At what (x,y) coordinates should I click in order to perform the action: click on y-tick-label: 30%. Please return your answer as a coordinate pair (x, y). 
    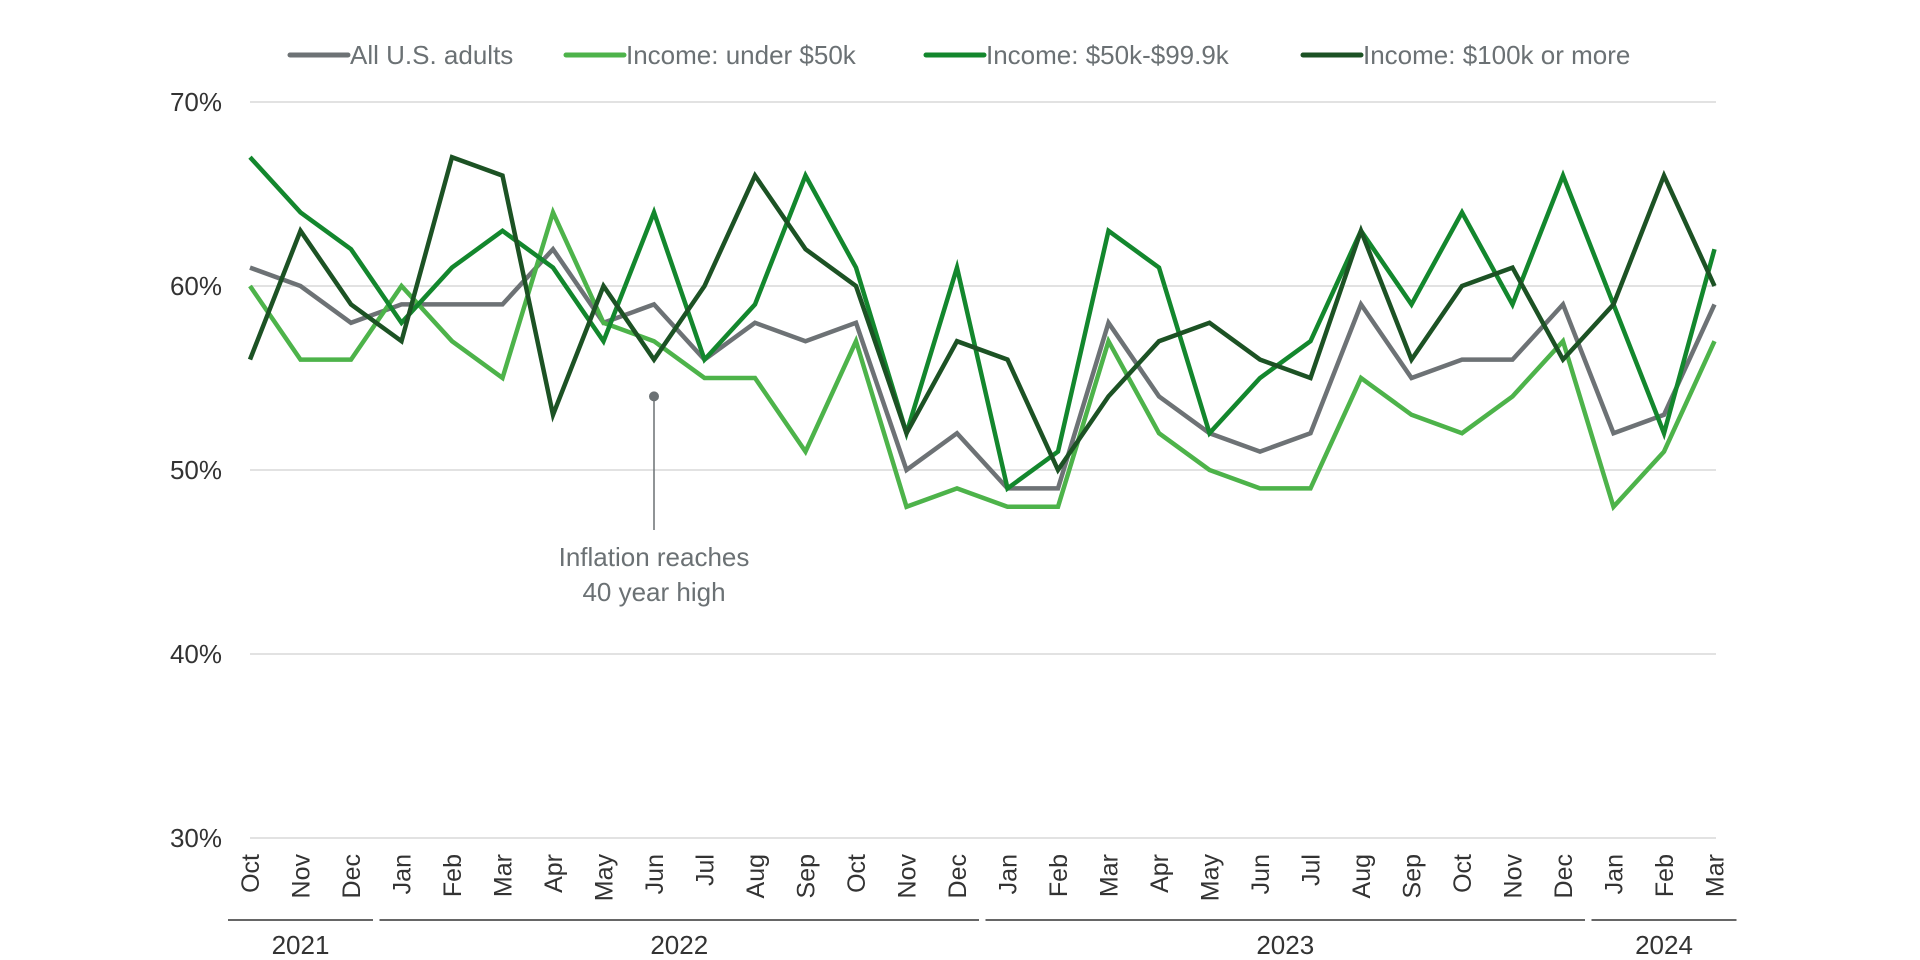
    Looking at the image, I should click on (196, 838).